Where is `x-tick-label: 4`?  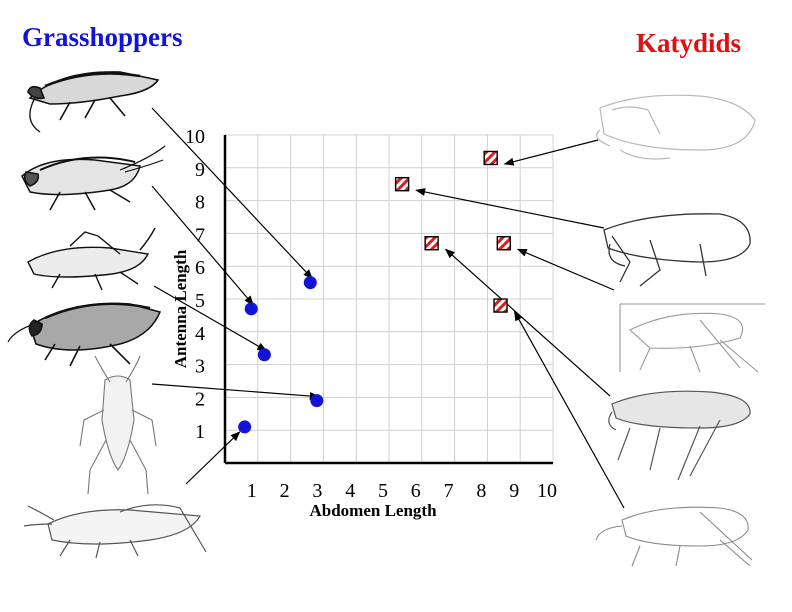 x-tick-label: 4 is located at coordinates (350, 491).